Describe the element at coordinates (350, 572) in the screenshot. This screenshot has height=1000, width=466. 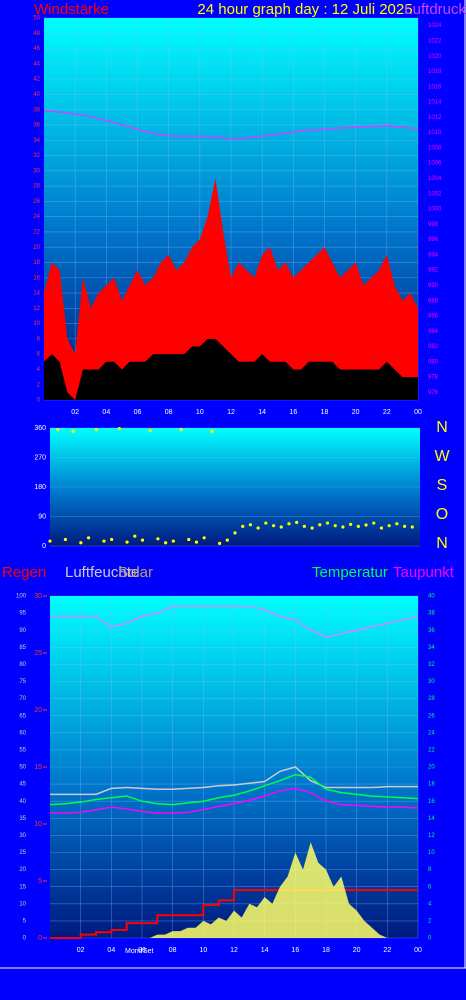
I see `legend-entry: Temperatur` at that location.